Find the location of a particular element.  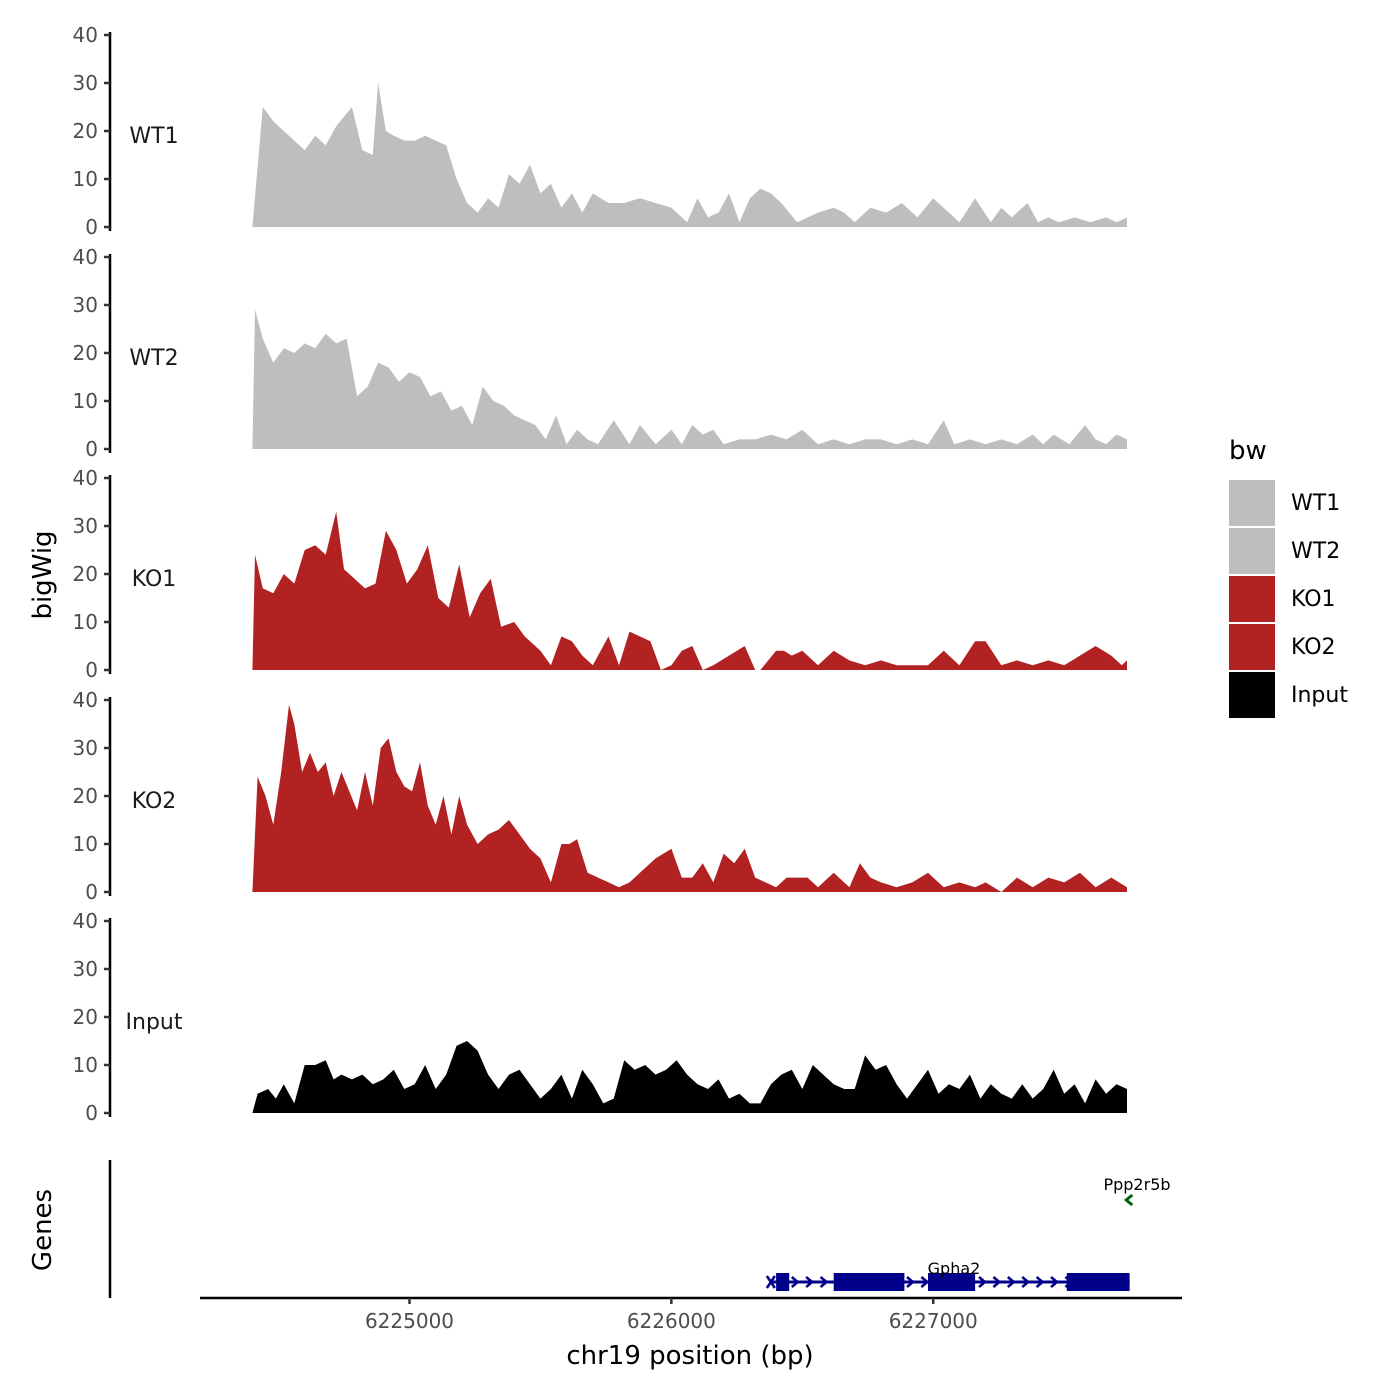

legend-label: KO1 is located at coordinates (1313, 599).